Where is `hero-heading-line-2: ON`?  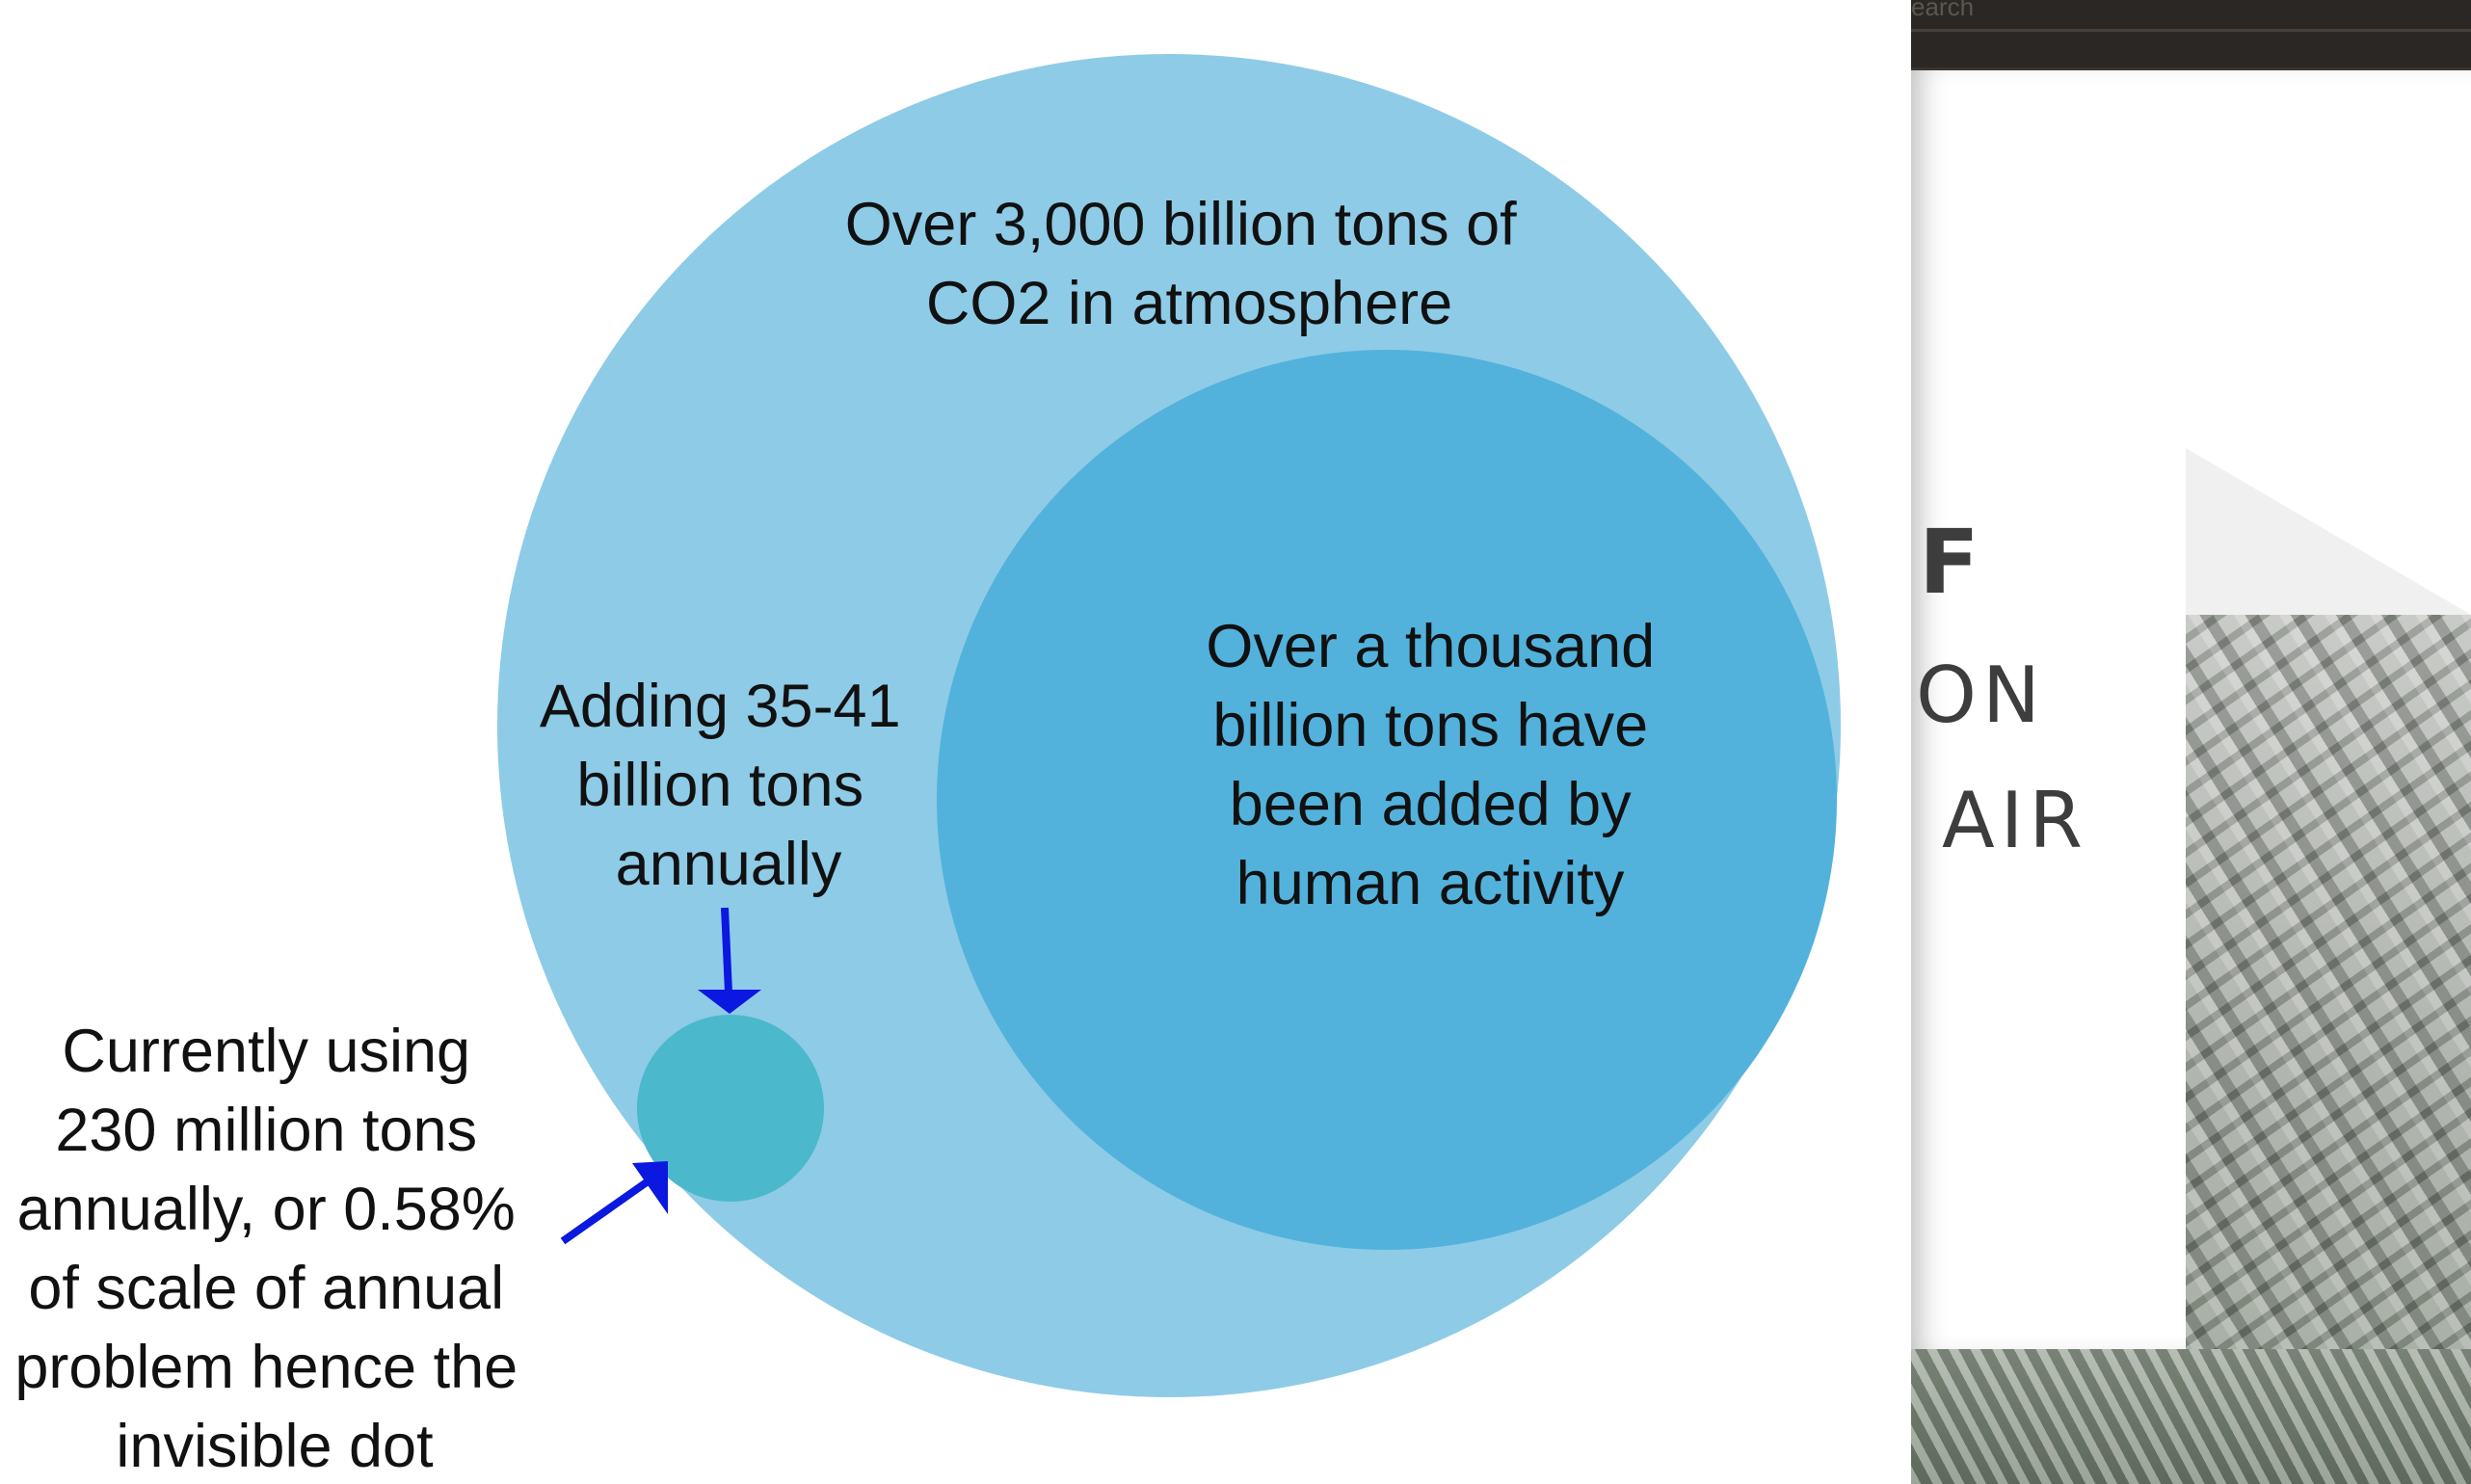
hero-heading-line-2: ON is located at coordinates (1981, 695).